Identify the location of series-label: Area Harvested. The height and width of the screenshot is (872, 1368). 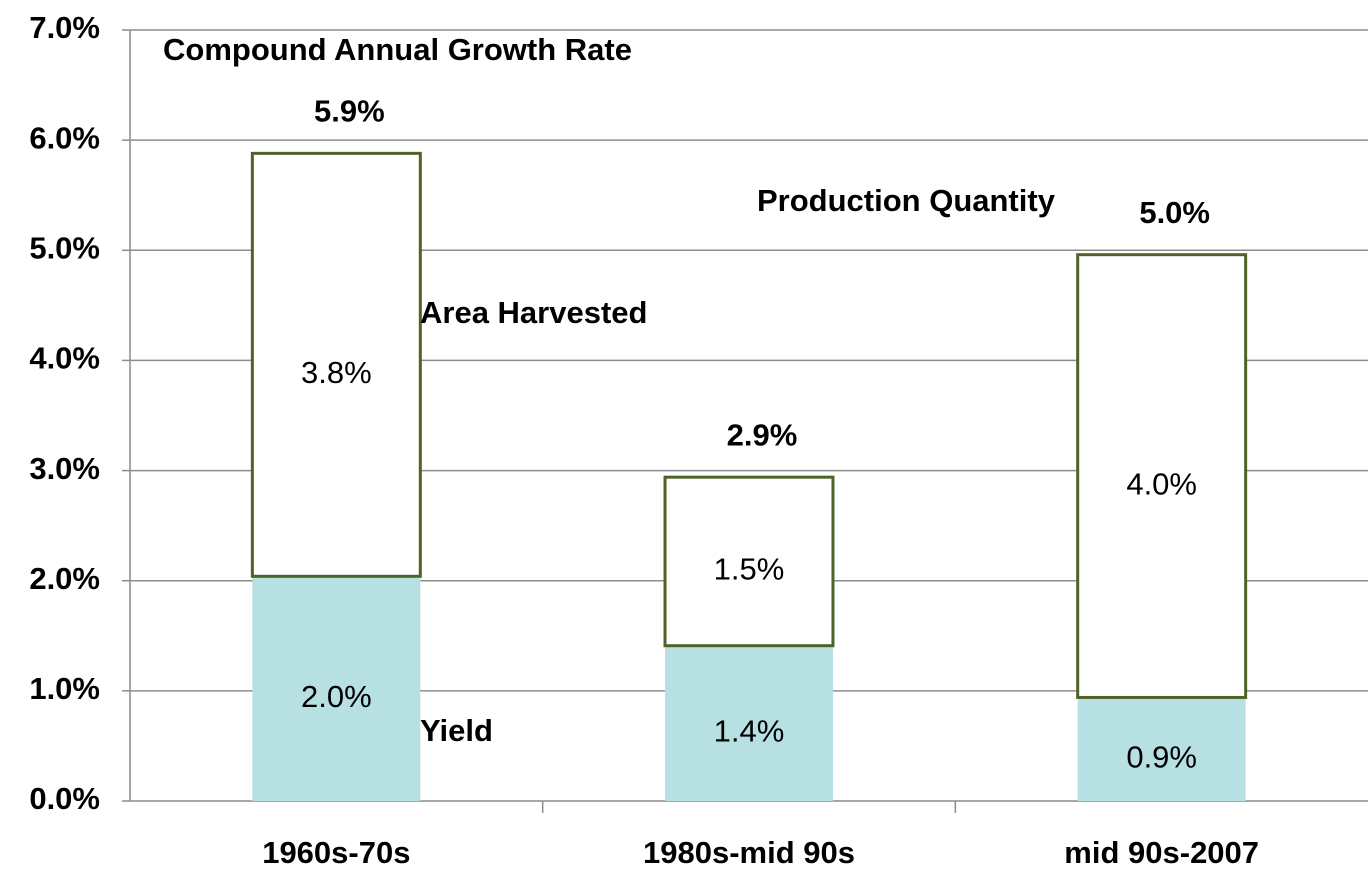
(533, 312).